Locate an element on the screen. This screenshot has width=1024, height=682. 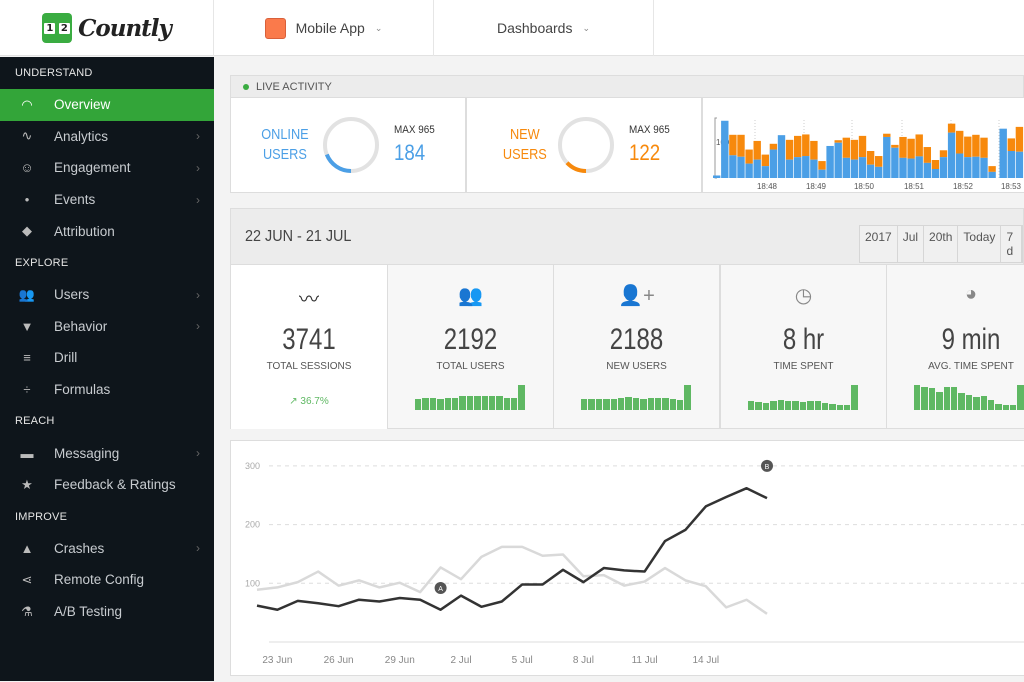
date-button-year: 2017 is located at coordinates (879, 244).